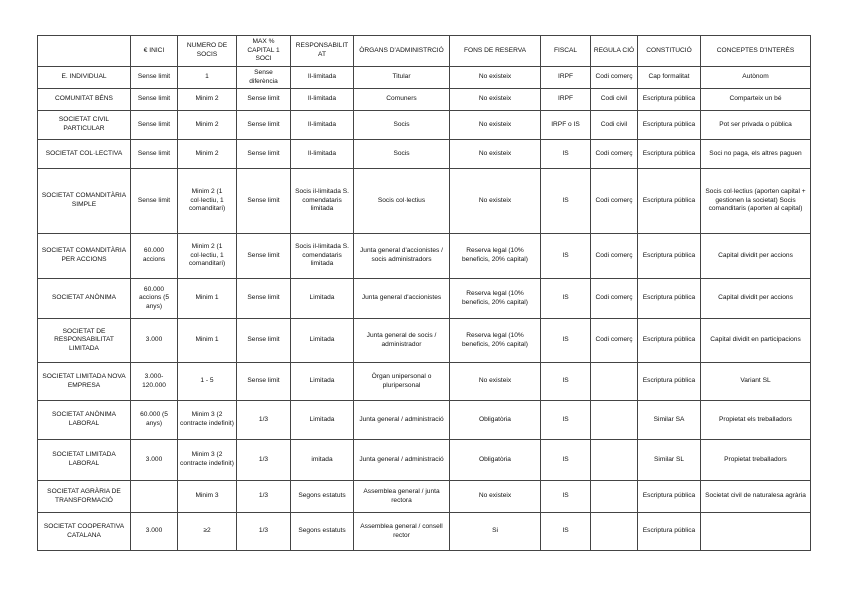  Describe the element at coordinates (401, 340) in the screenshot. I see `table-cell: Junta general de socis / administrador` at that location.